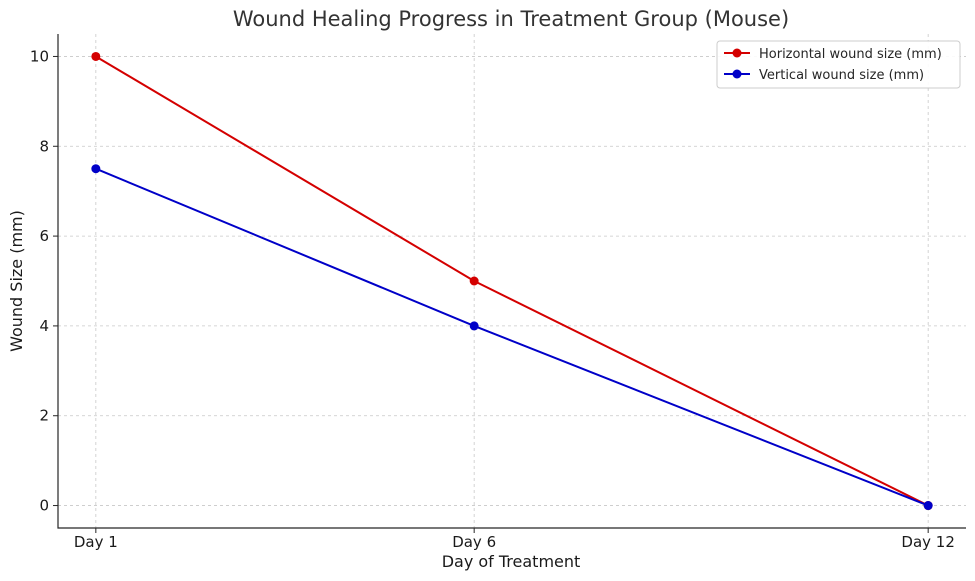 This screenshot has width=975, height=581. I want to click on y-tick-label: 8, so click(44, 146).